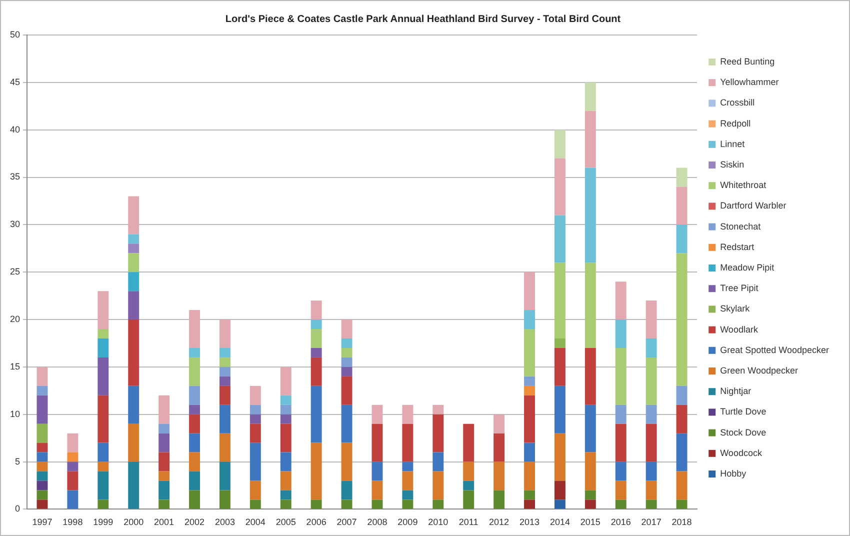  What do you see at coordinates (316, 522) in the screenshot?
I see `x-tick-label: 2006` at bounding box center [316, 522].